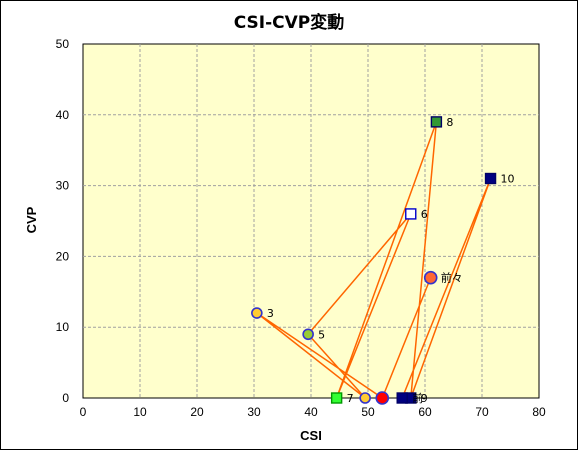 Image resolution: width=578 pixels, height=450 pixels. What do you see at coordinates (65, 398) in the screenshot?
I see `y-tick-label: 0` at bounding box center [65, 398].